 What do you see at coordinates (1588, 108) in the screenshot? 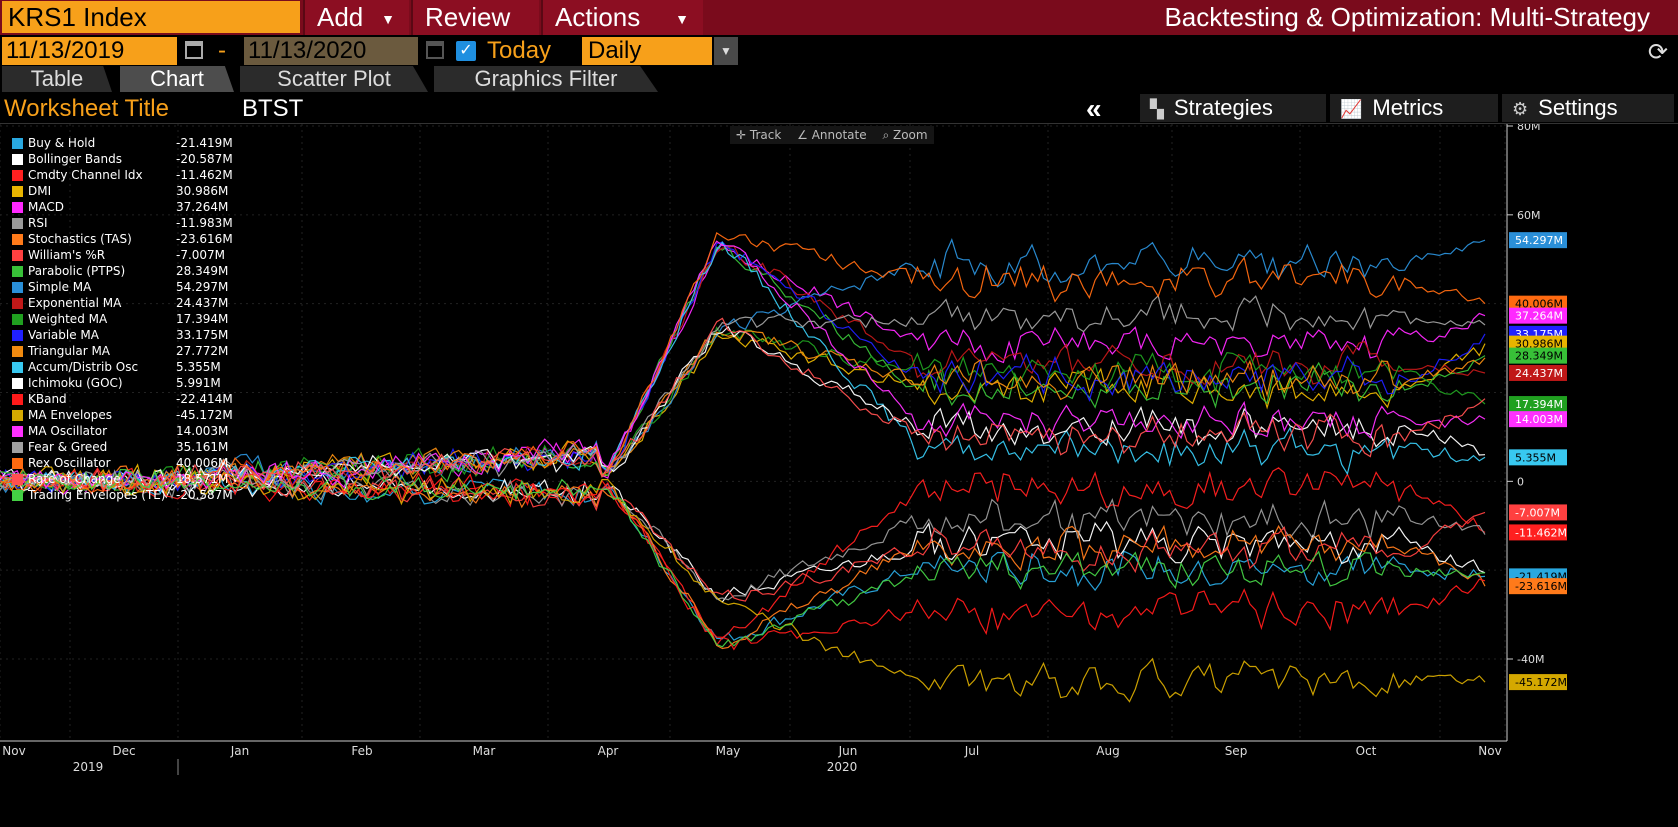
I see `settings-button: ⚙ Settings` at bounding box center [1588, 108].